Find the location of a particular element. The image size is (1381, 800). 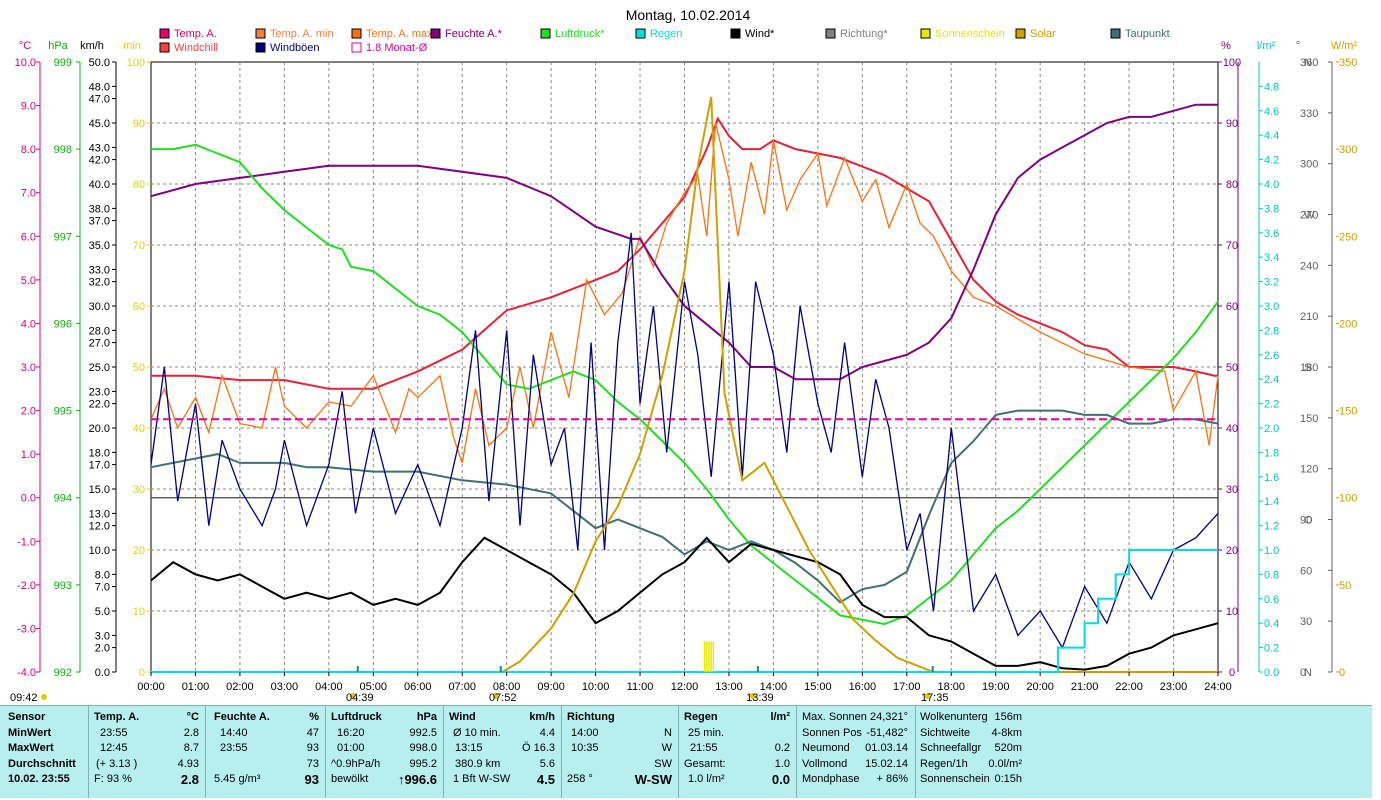

wm2-tick-label: 50 is located at coordinates (1345, 586).